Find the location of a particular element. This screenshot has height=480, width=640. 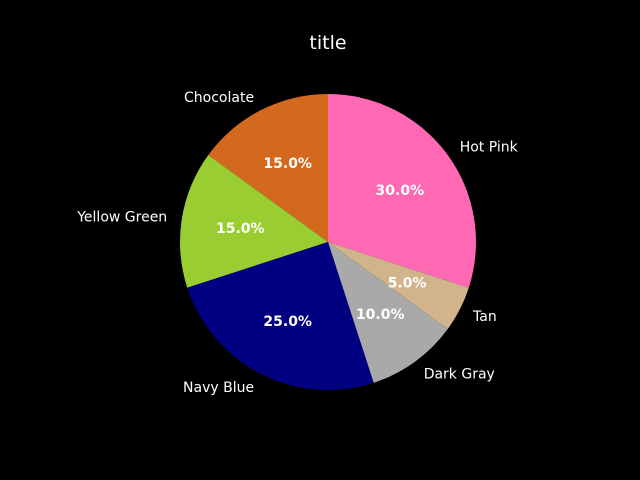

pie-slice-dark-gray is located at coordinates (388, 312).